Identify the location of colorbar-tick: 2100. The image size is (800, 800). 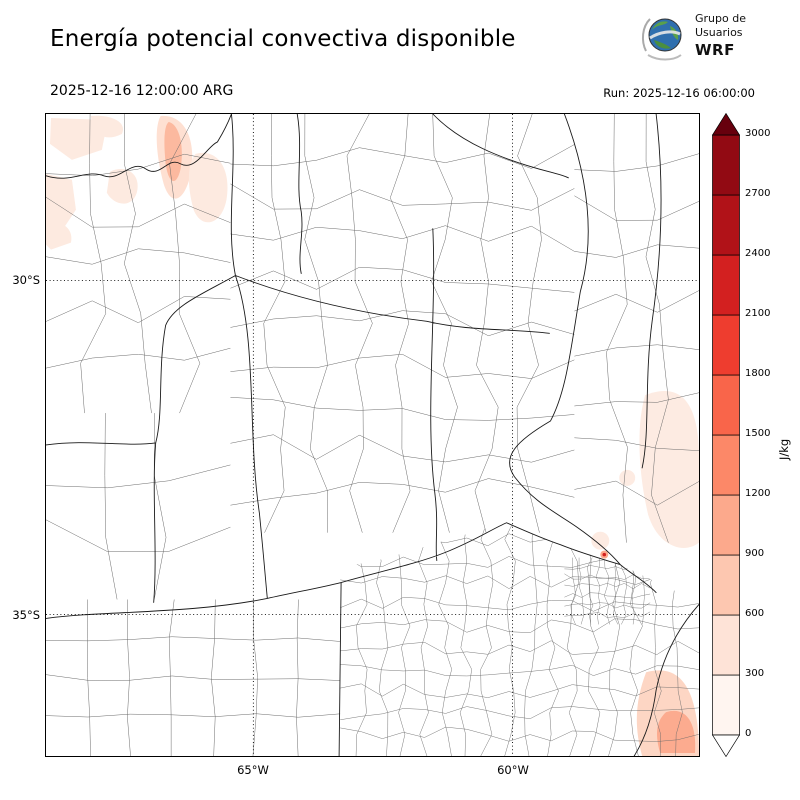
(758, 313).